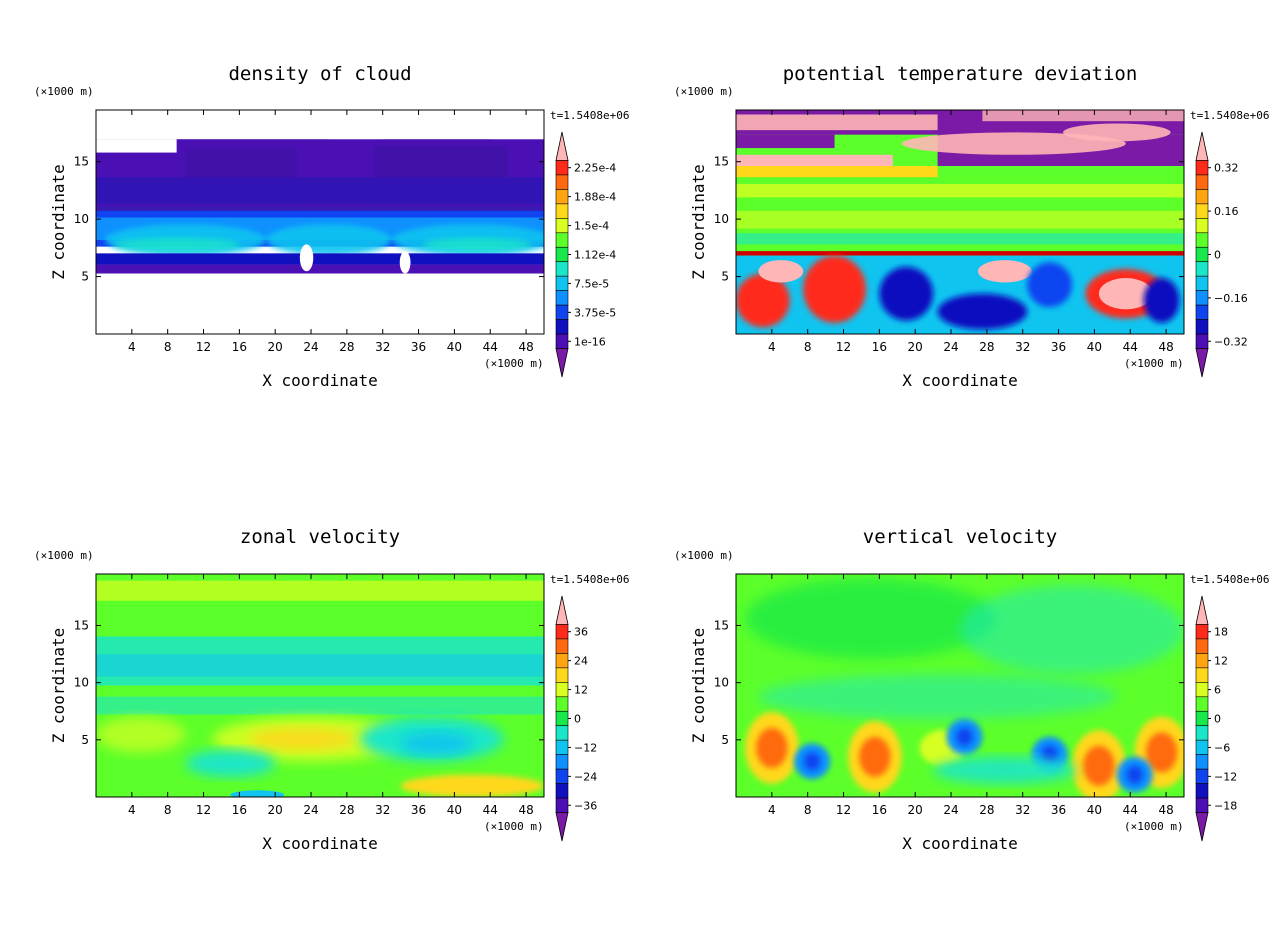 This screenshot has width=1280, height=926. What do you see at coordinates (320, 537) in the screenshot?
I see `chart-title: zonal velocity` at bounding box center [320, 537].